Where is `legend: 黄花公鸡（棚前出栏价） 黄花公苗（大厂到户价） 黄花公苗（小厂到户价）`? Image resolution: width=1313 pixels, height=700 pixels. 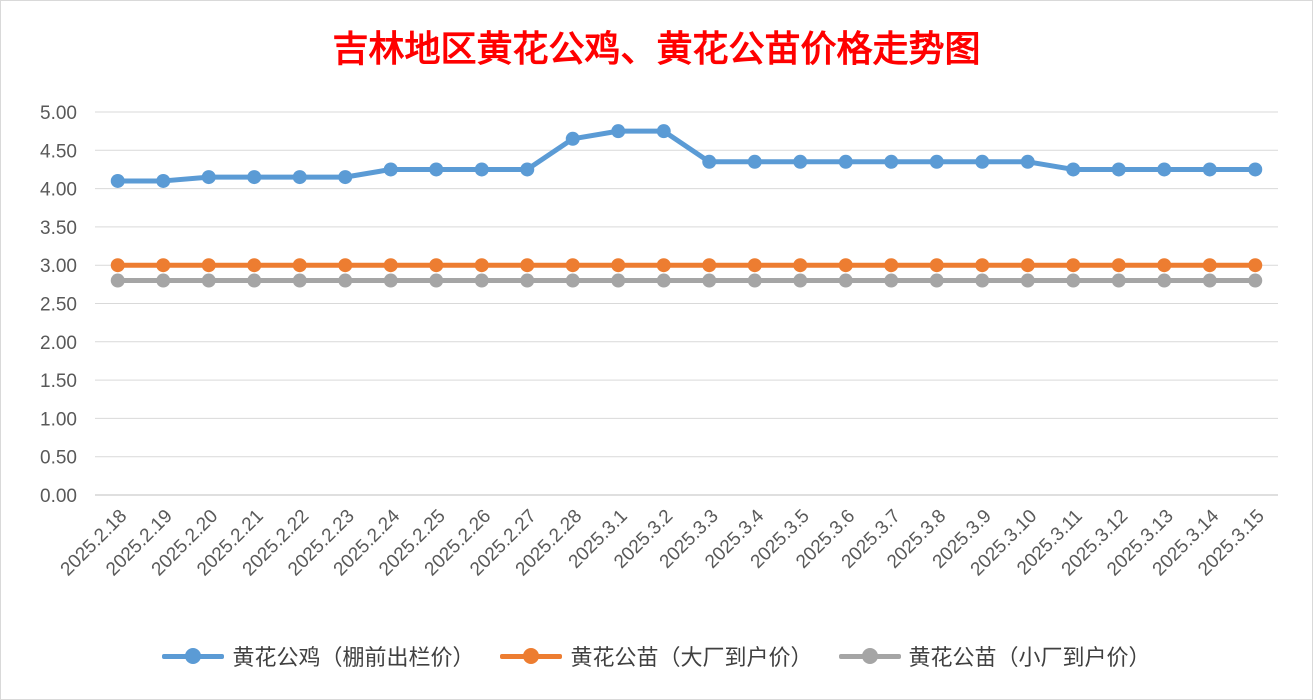 legend: 黄花公鸡（棚前出栏价） 黄花公苗（大厂到户价） 黄花公苗（小厂到户价） is located at coordinates (656, 656).